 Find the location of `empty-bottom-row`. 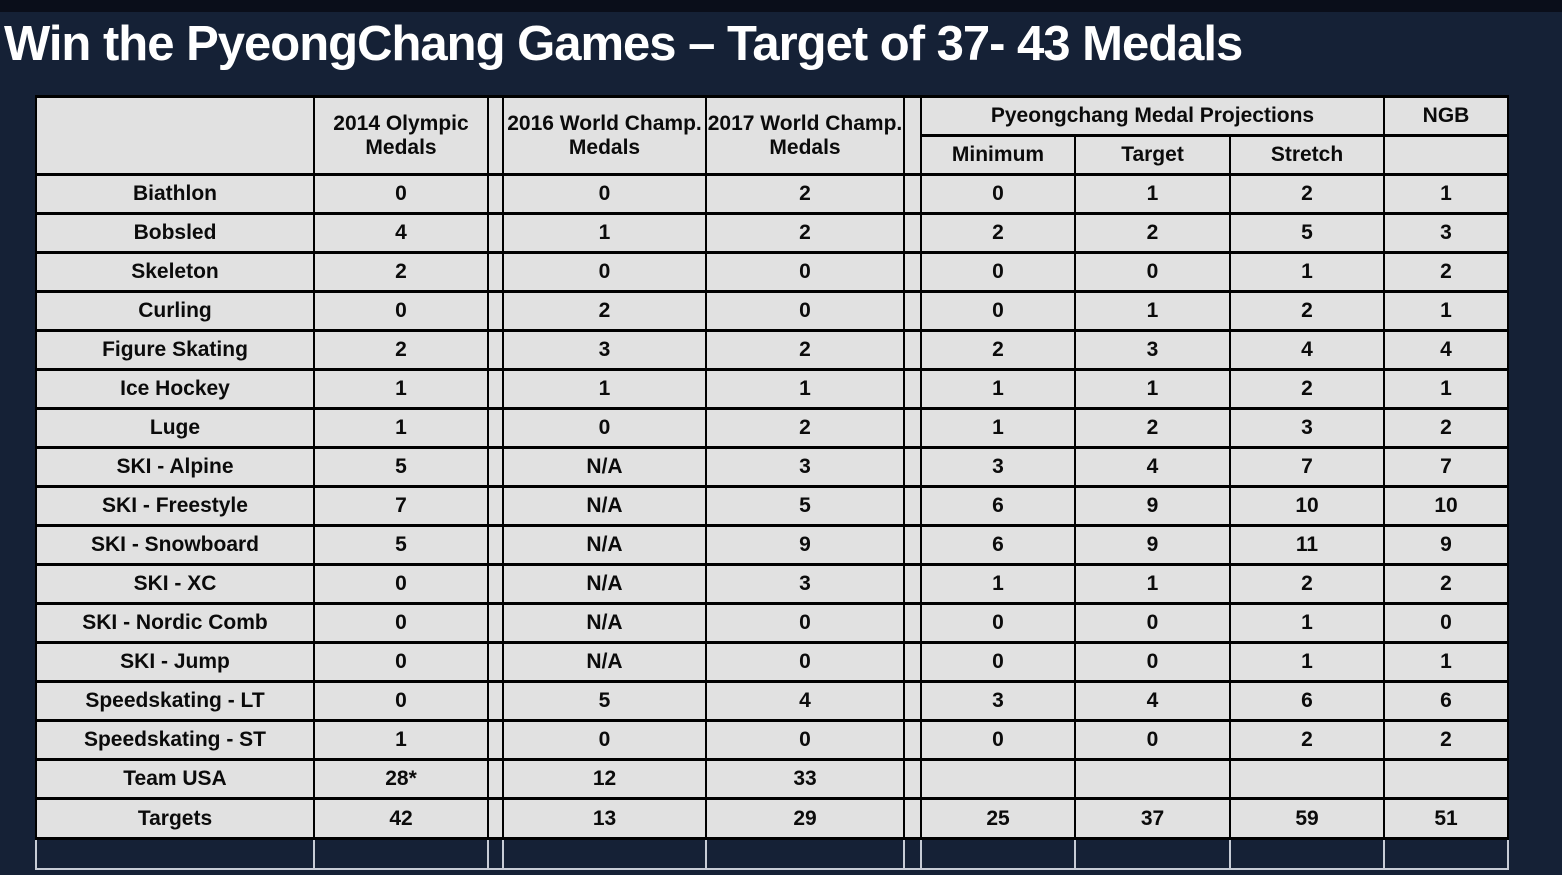

empty-bottom-row is located at coordinates (772, 853).